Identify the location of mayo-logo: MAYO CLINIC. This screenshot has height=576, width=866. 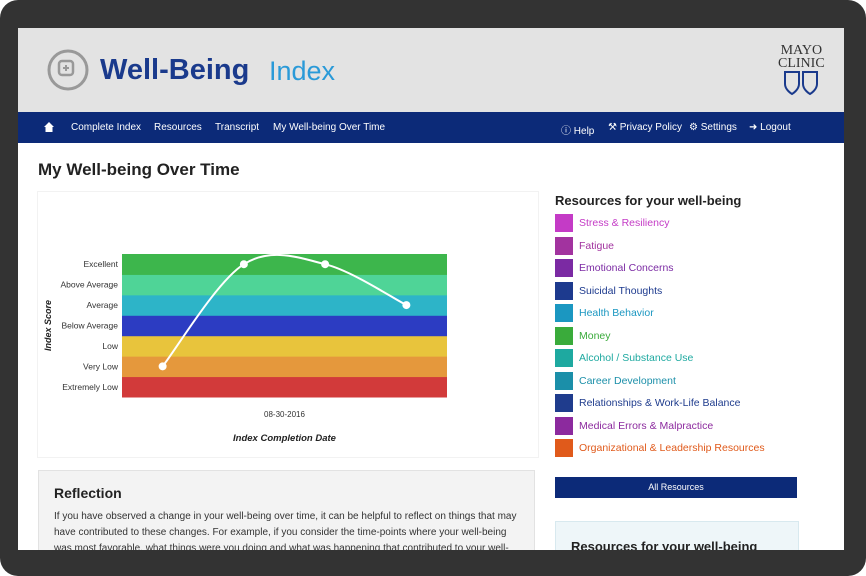
(801, 72).